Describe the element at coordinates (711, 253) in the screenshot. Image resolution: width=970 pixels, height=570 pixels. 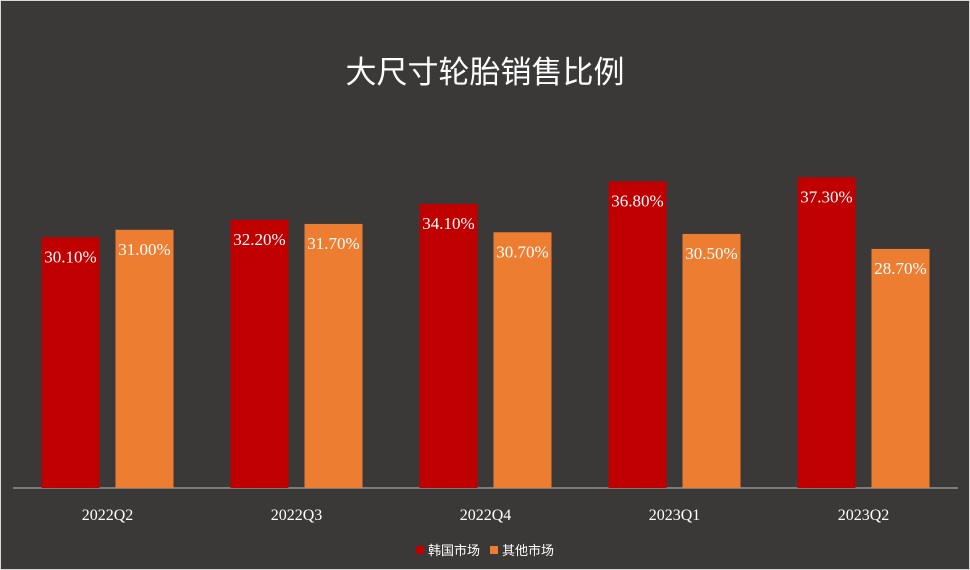
I see `data-label-other-2023Q1: 30.50%` at that location.